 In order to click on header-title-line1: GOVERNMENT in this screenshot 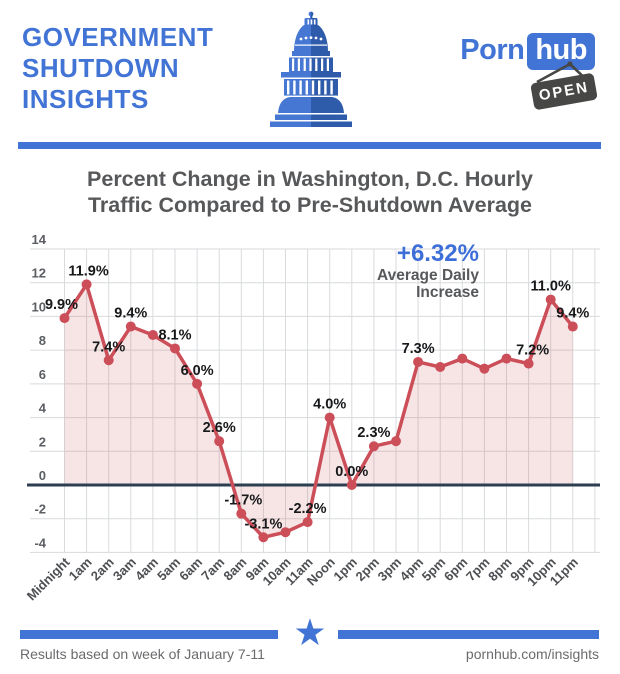, I will do `click(118, 37)`.